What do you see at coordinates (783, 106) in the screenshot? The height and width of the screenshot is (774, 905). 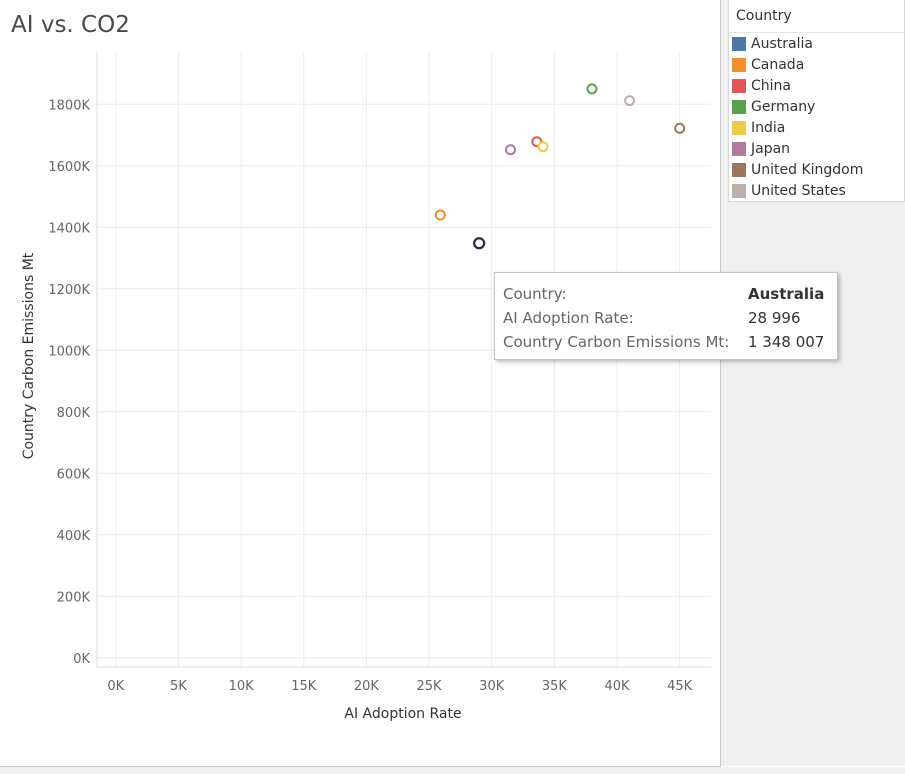 I see `legend-label: Germany` at bounding box center [783, 106].